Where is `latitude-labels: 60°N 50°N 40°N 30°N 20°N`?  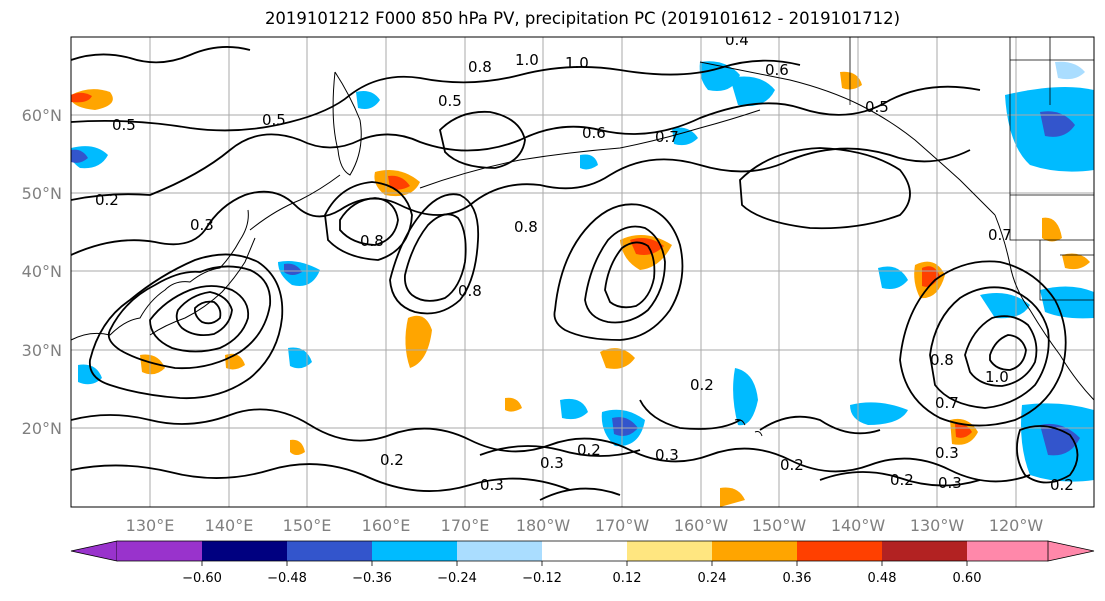
latitude-labels: 60°N 50°N 40°N 30°N 20°N is located at coordinates (42, 272).